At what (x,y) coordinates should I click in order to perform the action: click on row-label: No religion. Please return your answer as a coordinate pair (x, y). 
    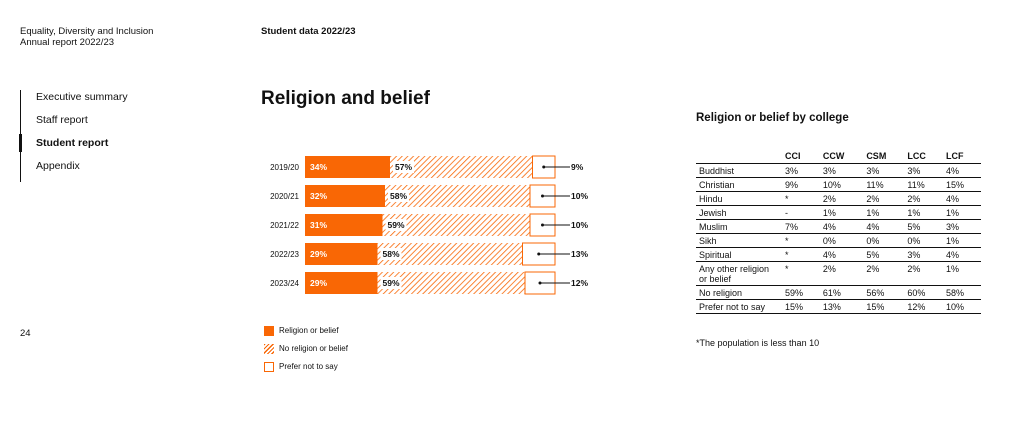
    Looking at the image, I should click on (739, 292).